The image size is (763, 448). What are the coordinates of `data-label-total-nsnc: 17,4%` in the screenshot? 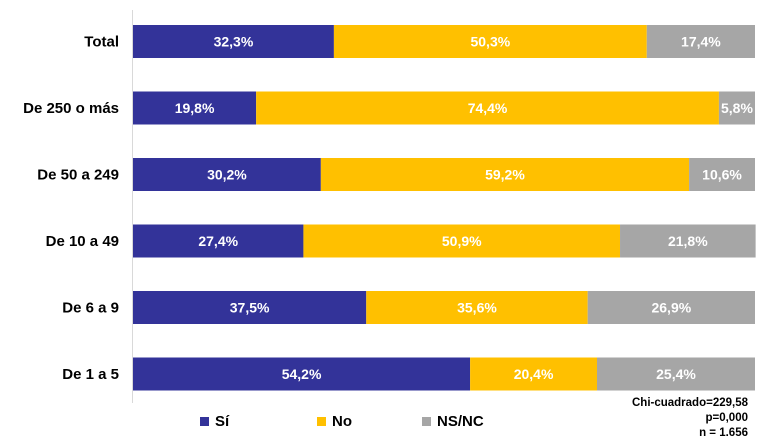 It's located at (701, 42).